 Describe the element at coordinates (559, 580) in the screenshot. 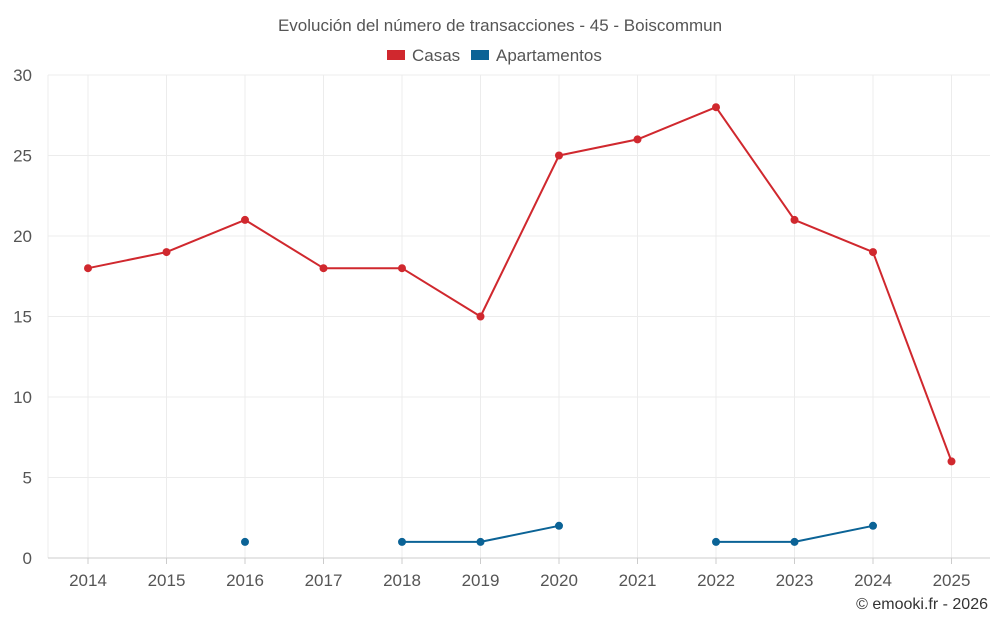

I see `x-tick-label: 2020` at that location.